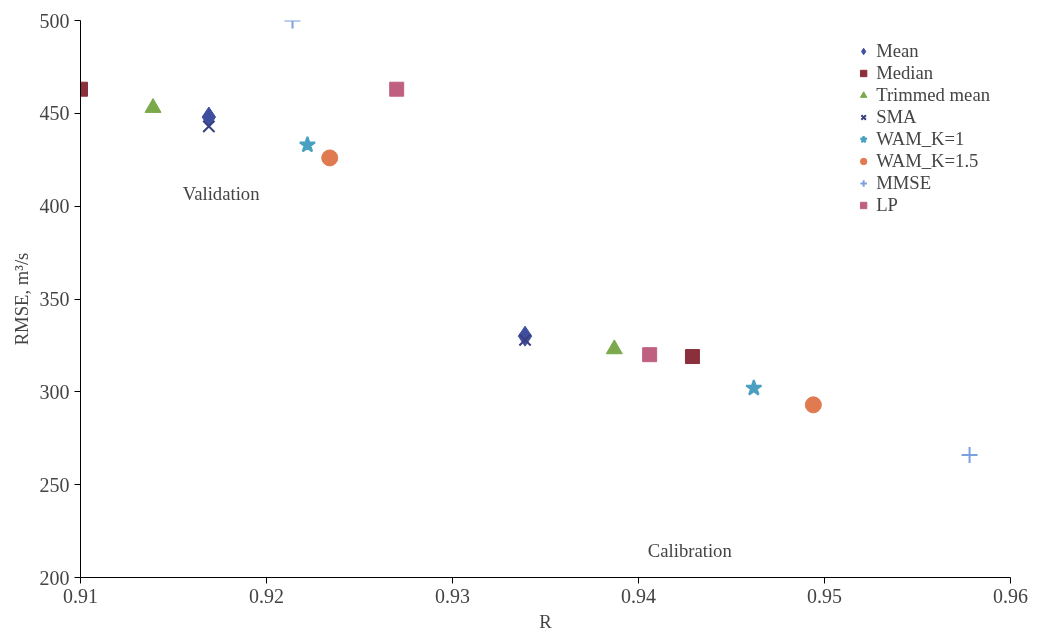 The width and height of the screenshot is (1060, 644). I want to click on legend-label: SMA, so click(896, 117).